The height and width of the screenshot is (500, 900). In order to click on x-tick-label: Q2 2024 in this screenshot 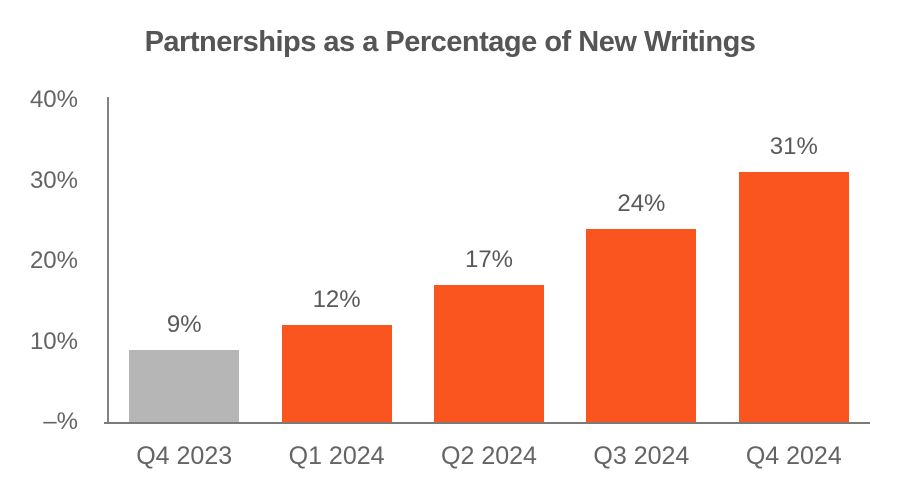, I will do `click(489, 456)`.